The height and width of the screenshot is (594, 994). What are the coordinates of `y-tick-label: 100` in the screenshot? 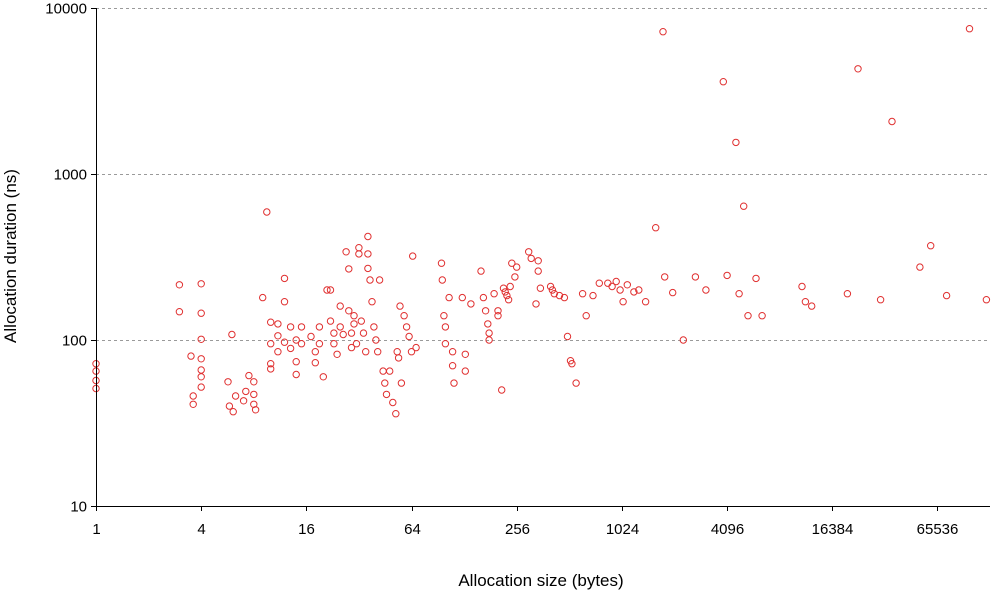 It's located at (74, 341).